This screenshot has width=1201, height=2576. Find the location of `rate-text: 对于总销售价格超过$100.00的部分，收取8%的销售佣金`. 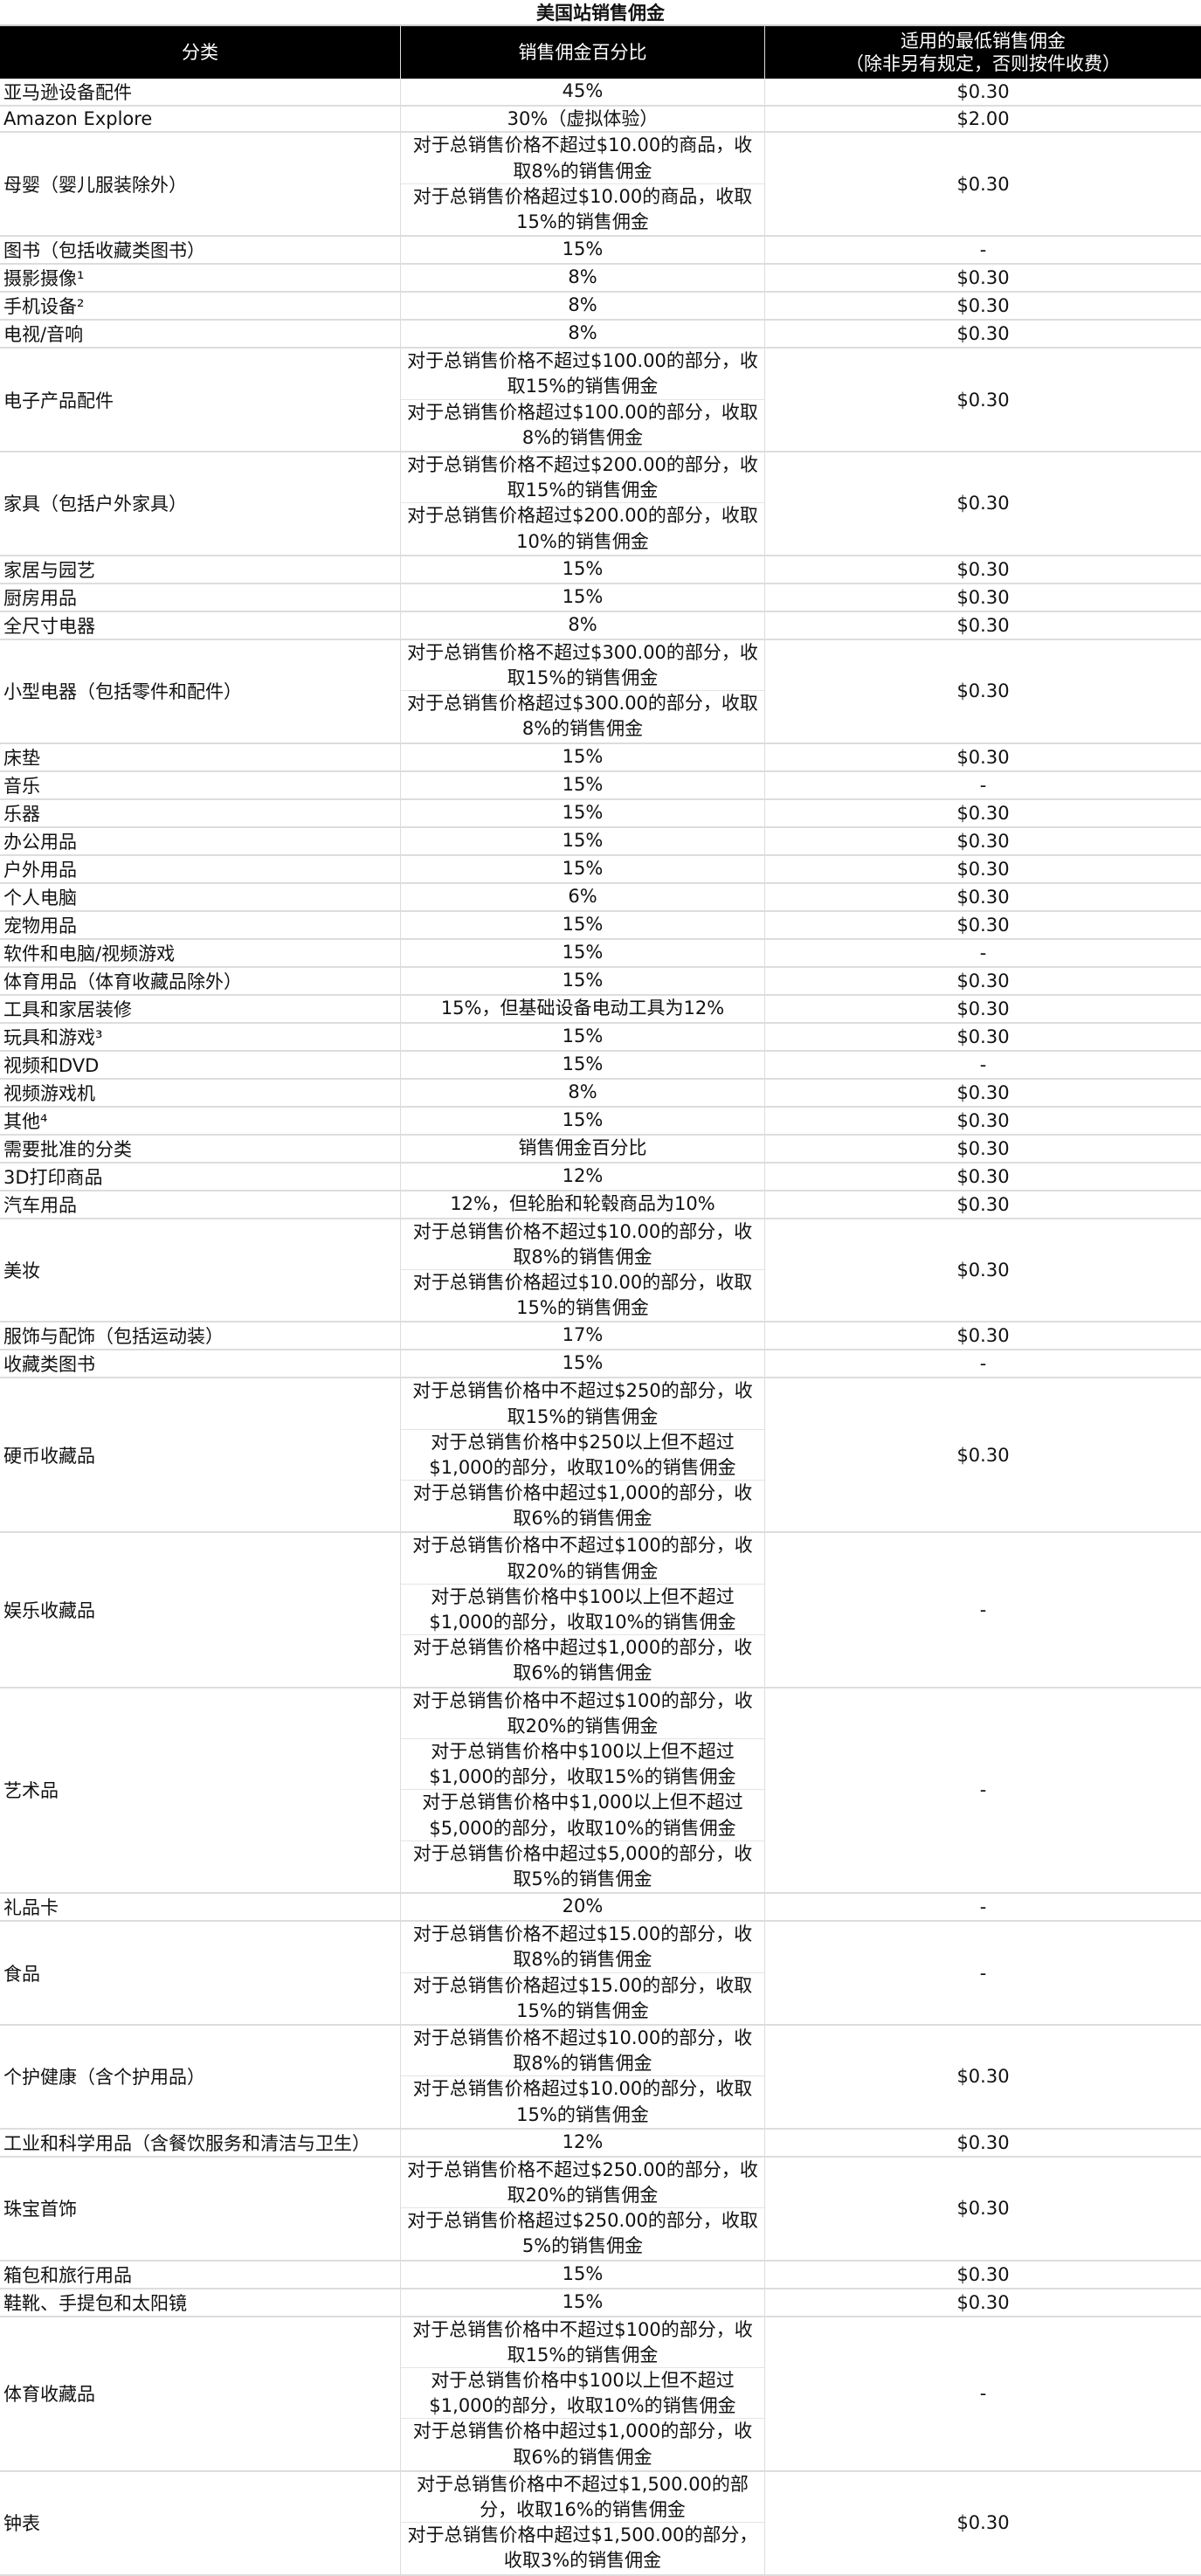

rate-text: 对于总销售价格超过$100.00的部分，收取8%的销售佣金 is located at coordinates (583, 424).